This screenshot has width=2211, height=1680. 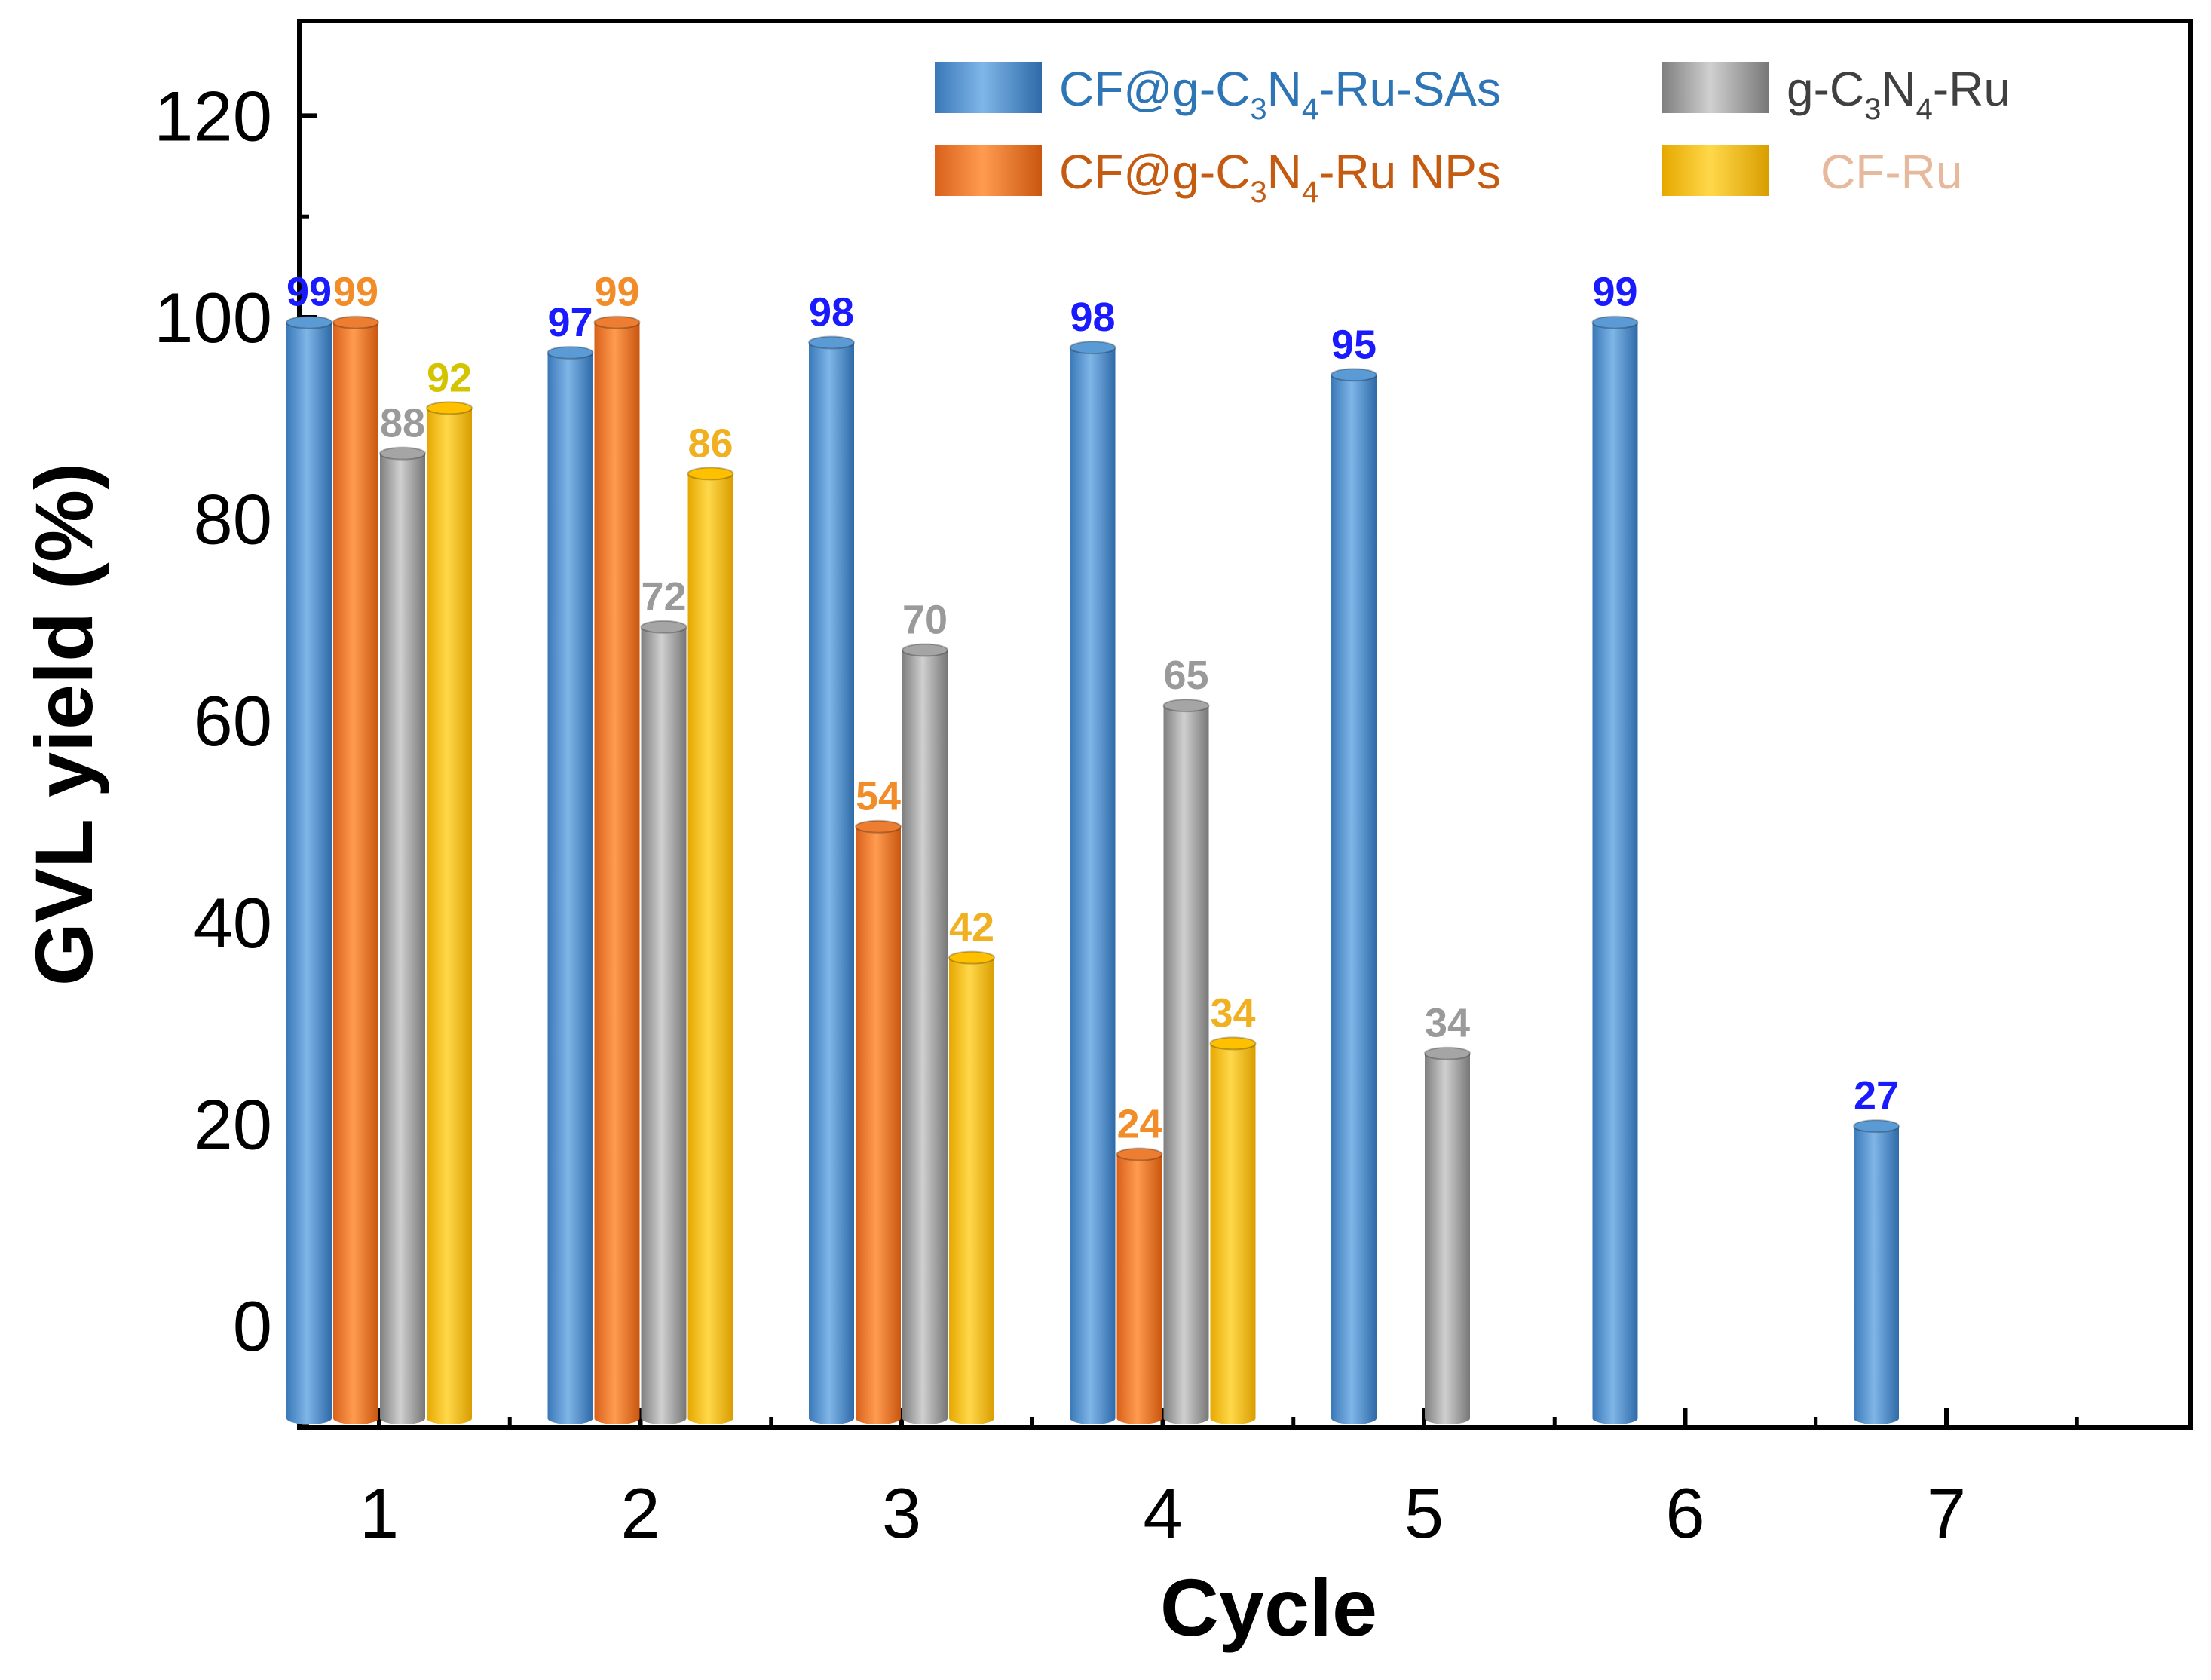 What do you see at coordinates (232, 519) in the screenshot?
I see `y-tick-label: 80` at bounding box center [232, 519].